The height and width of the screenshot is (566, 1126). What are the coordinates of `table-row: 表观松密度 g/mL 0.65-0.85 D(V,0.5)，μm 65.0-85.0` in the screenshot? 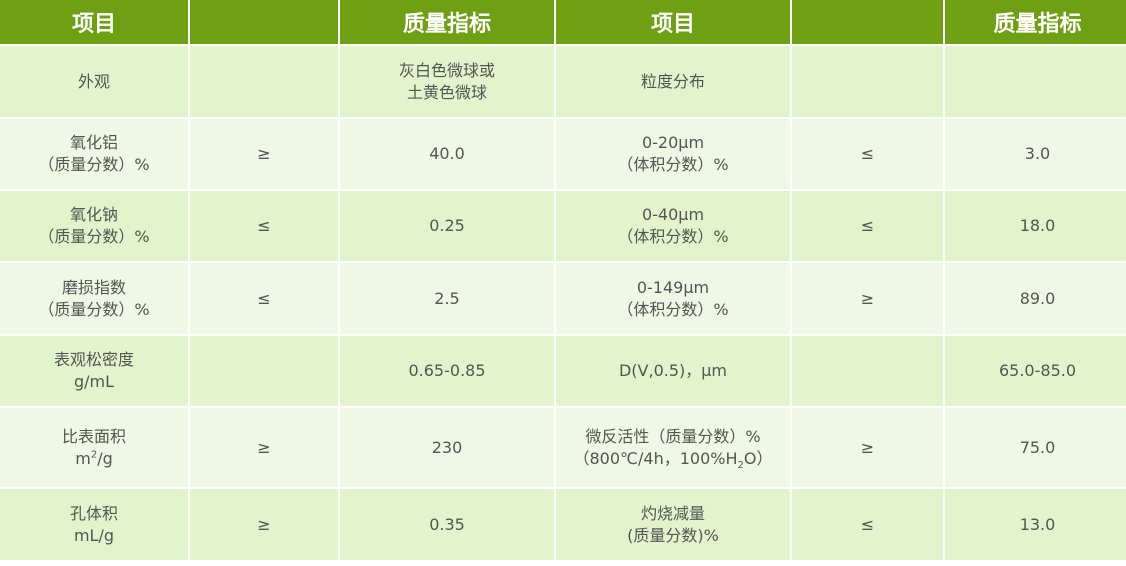 It's located at (563, 371).